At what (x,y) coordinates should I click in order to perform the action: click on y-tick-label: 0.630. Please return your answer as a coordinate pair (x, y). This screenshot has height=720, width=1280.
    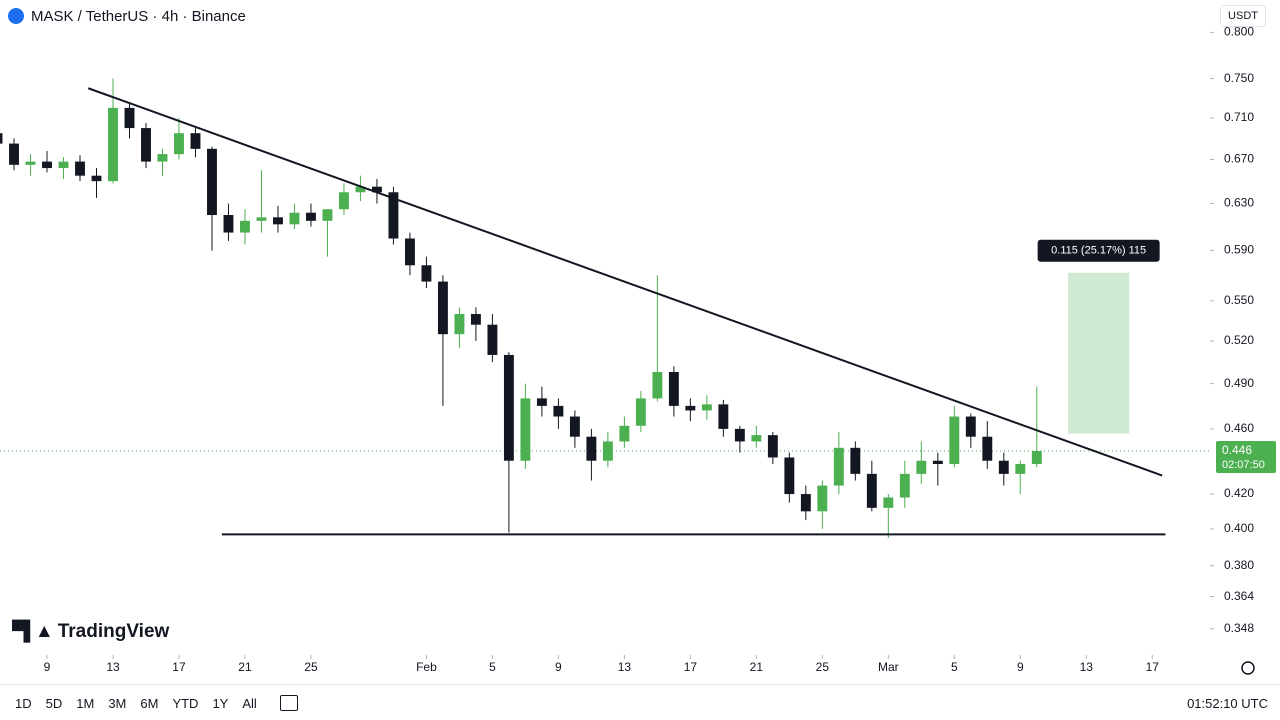
    Looking at the image, I should click on (1239, 203).